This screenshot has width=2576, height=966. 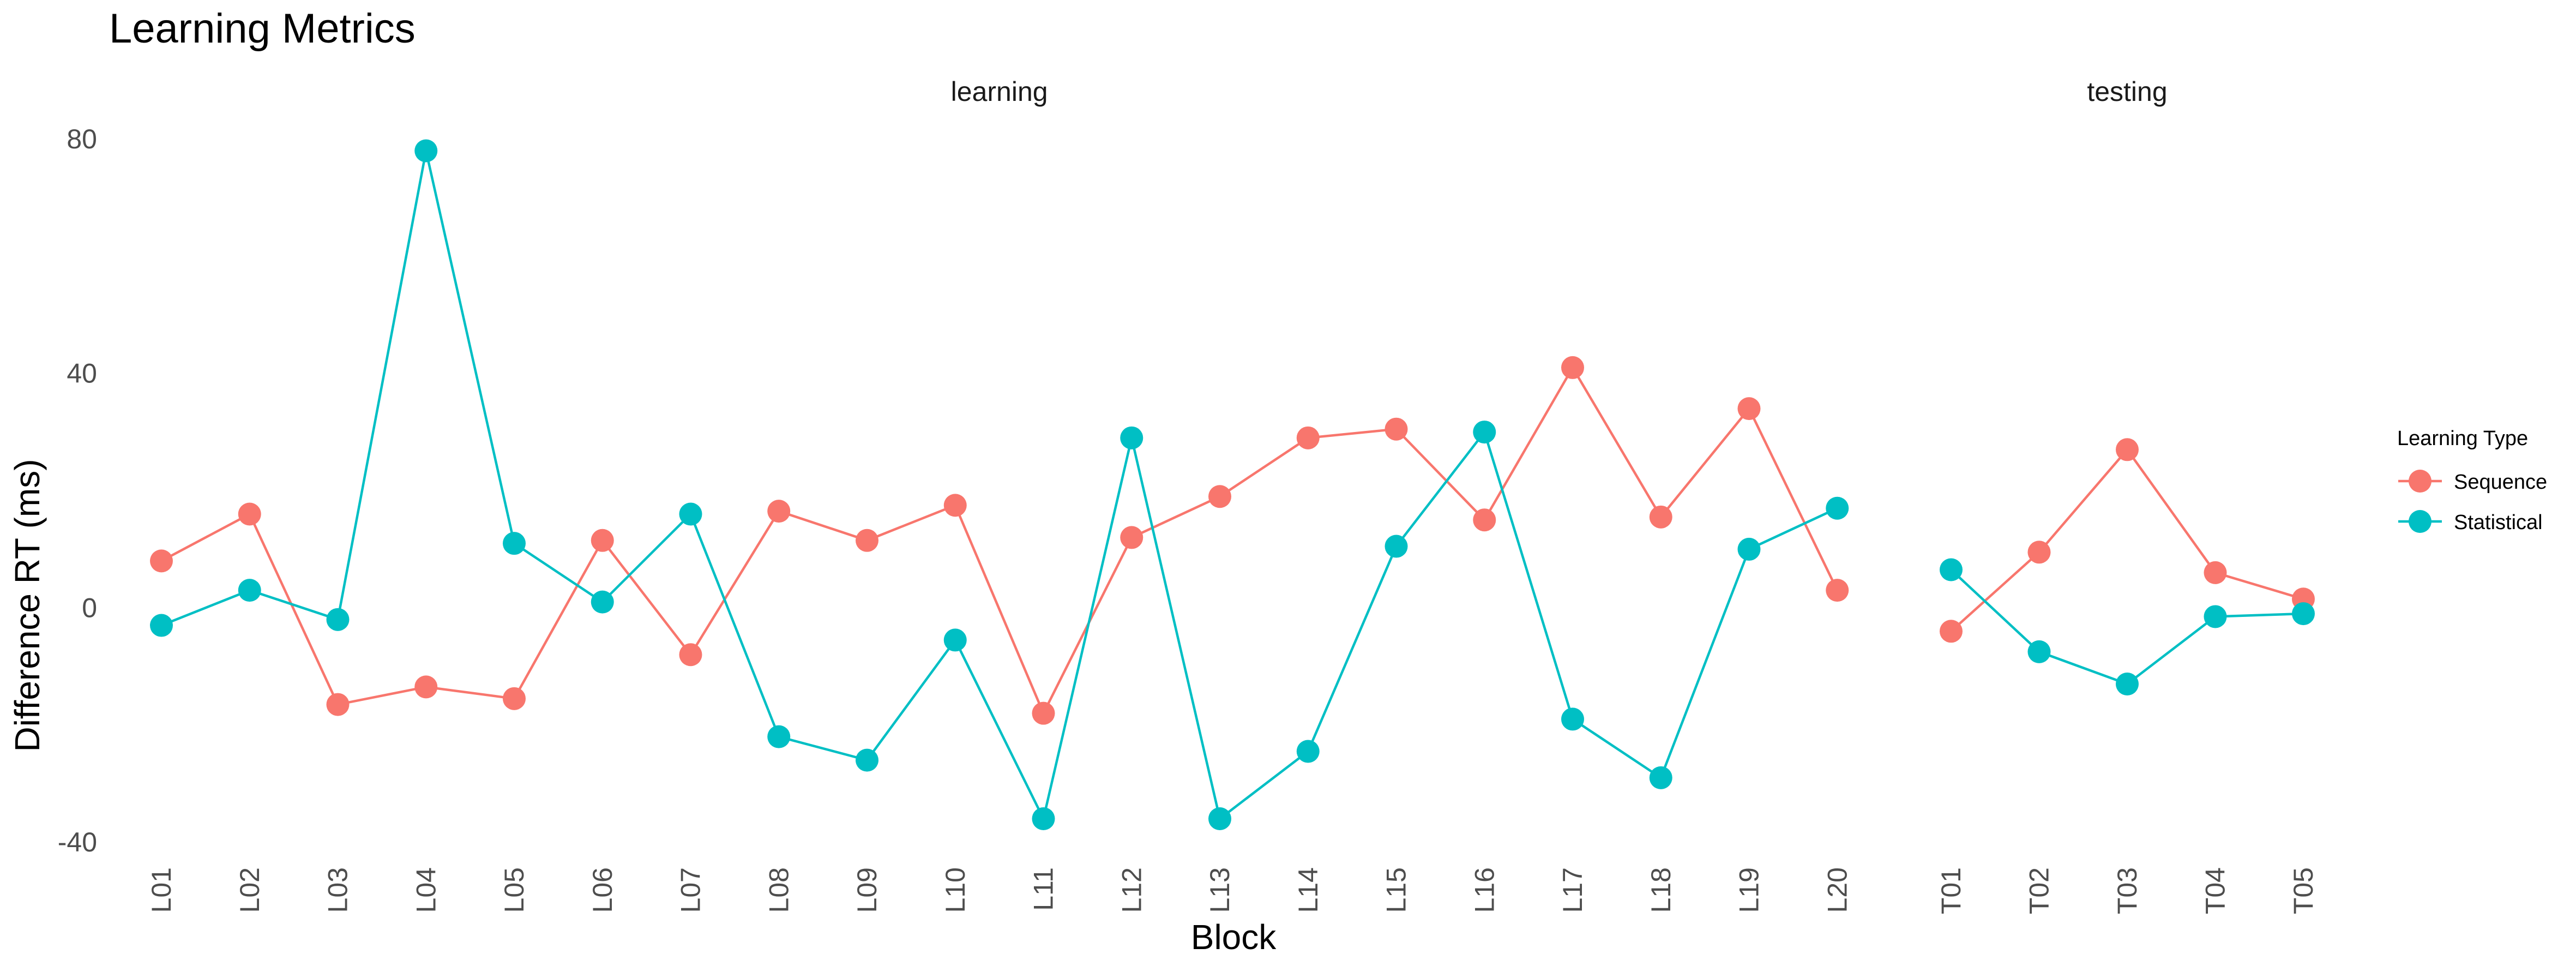 What do you see at coordinates (1308, 890) in the screenshot?
I see `x-tick-label: L14` at bounding box center [1308, 890].